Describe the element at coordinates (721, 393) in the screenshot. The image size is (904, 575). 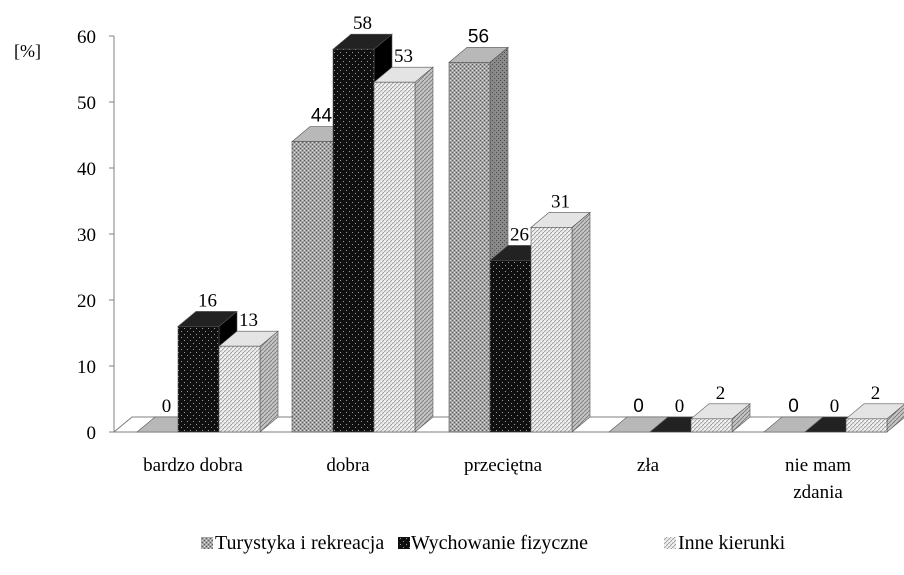
I see `data-label-inne-3: 2` at that location.